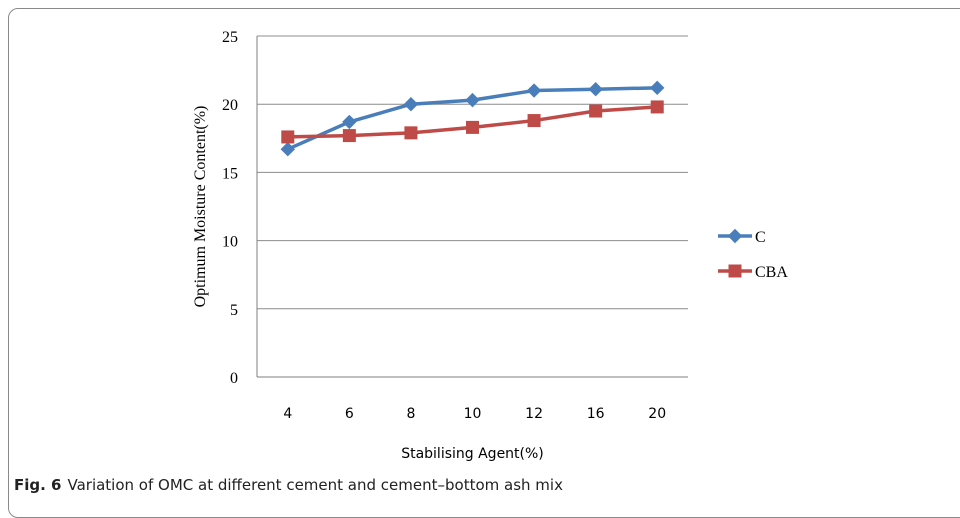 This screenshot has height=518, width=960. I want to click on legend: C CBA, so click(753, 254).